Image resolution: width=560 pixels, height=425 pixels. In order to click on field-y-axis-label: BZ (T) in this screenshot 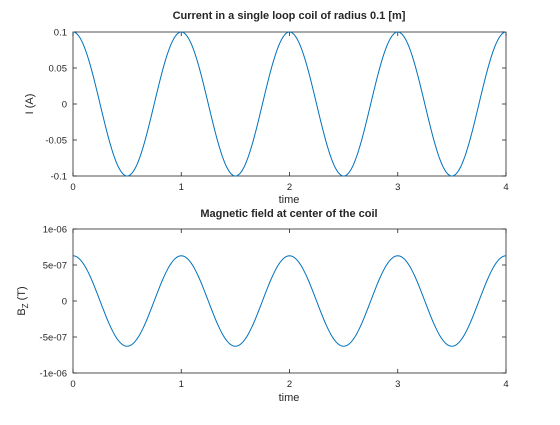, I will do `click(23, 300)`.